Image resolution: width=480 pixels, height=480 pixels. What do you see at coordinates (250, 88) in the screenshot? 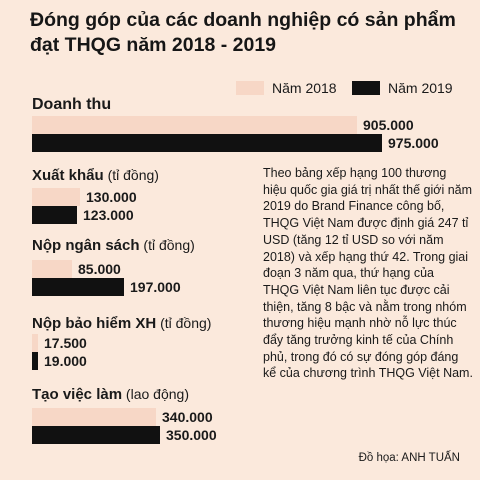
I see `legend-swatch-2018` at bounding box center [250, 88].